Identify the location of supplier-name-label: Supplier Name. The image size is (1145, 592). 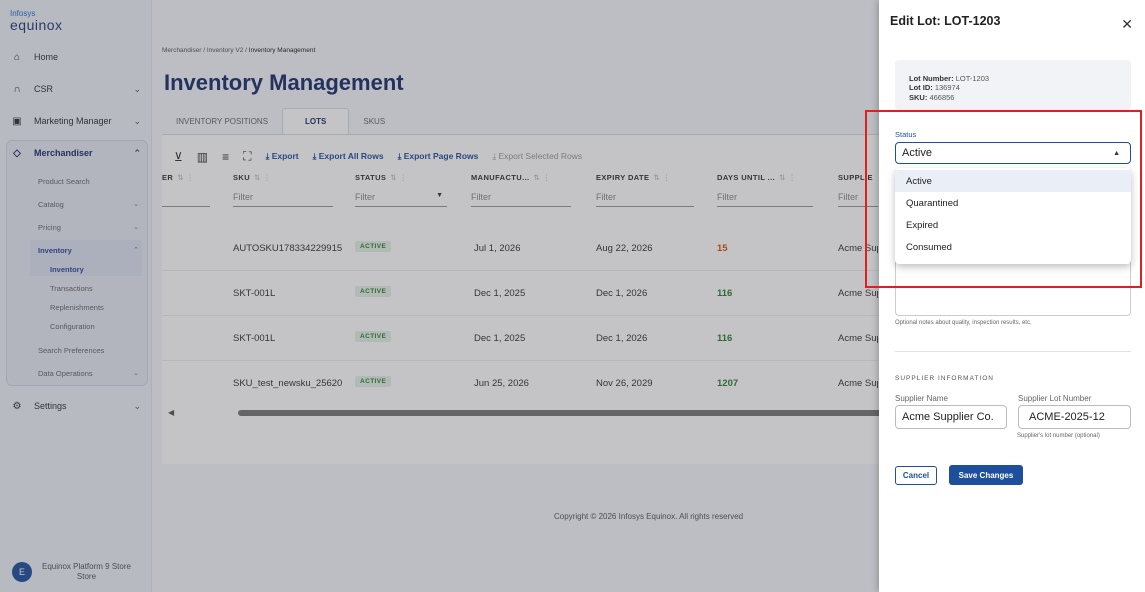
(921, 398).